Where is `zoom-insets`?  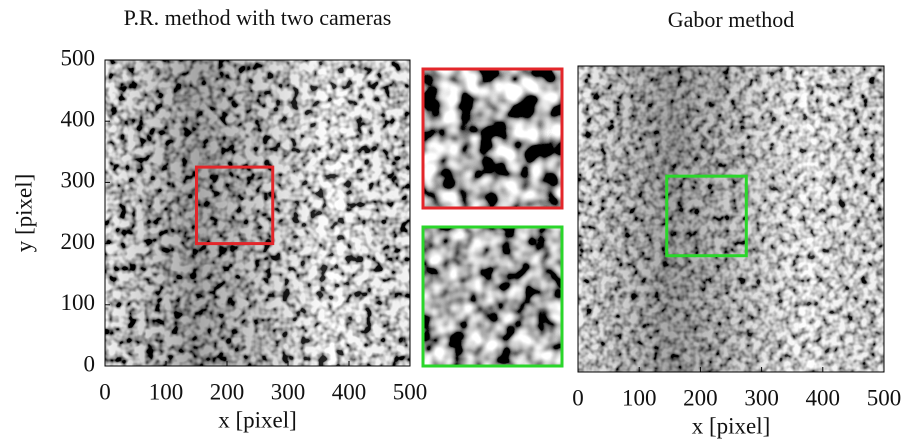
zoom-insets is located at coordinates (492, 217).